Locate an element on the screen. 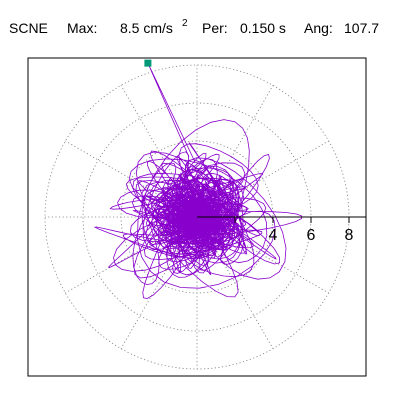 This screenshot has width=400, height=400. radial-tick-label-6: 6 is located at coordinates (311, 235).